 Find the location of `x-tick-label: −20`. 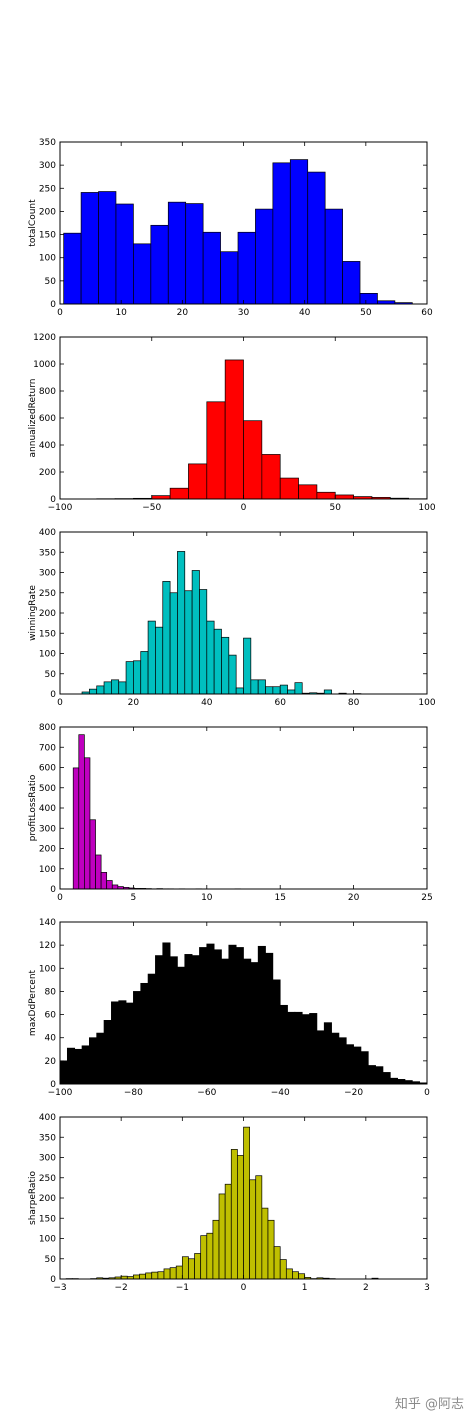

x-tick-label: −20 is located at coordinates (353, 1093).